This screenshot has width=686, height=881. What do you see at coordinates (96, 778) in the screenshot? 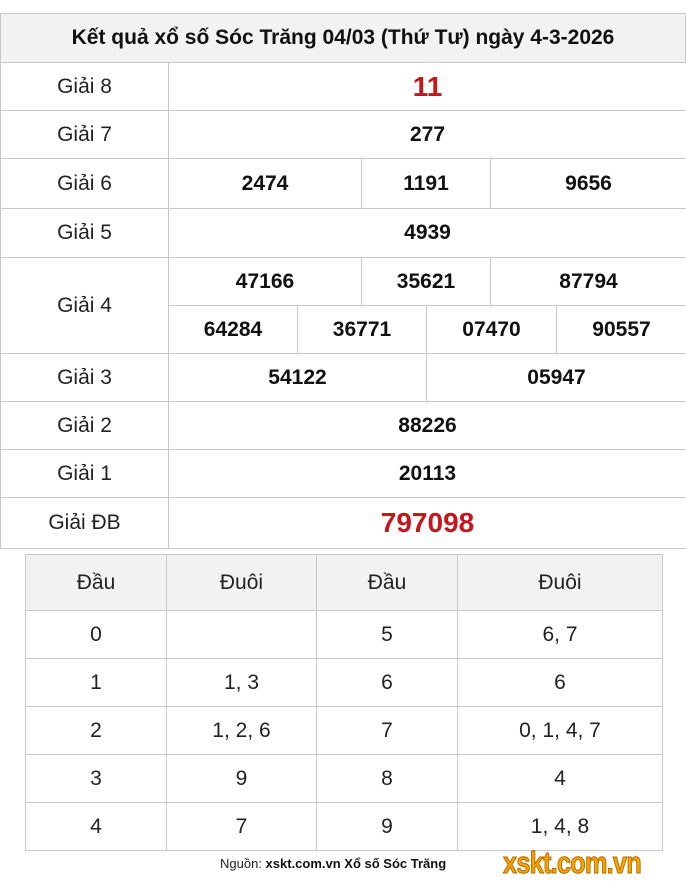
I see `loto-cell: 3` at bounding box center [96, 778].